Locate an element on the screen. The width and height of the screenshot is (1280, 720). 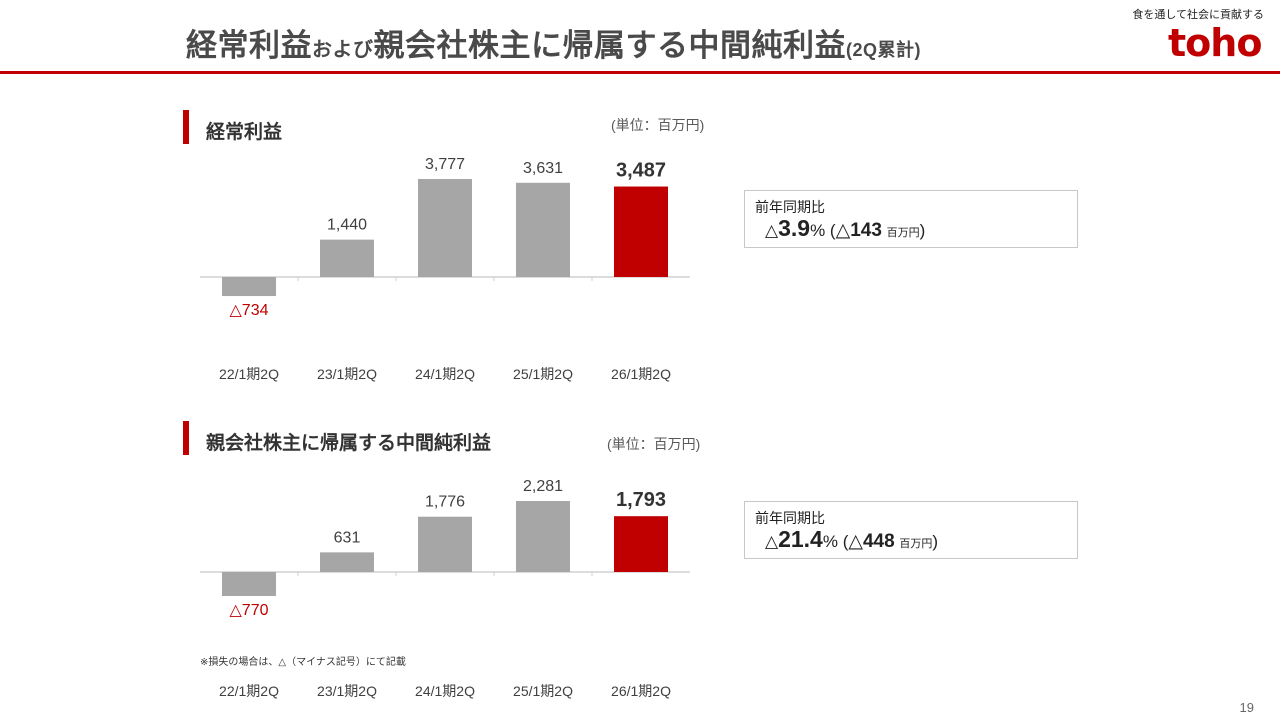
data-label: 1,440 is located at coordinates (347, 225).